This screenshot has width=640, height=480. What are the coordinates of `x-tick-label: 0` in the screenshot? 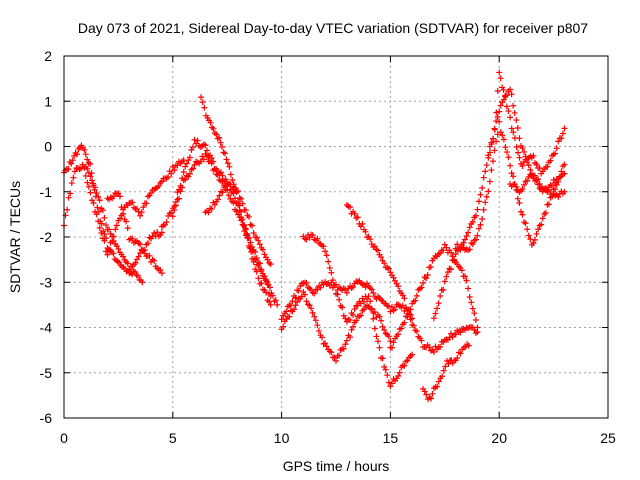 It's located at (64, 438).